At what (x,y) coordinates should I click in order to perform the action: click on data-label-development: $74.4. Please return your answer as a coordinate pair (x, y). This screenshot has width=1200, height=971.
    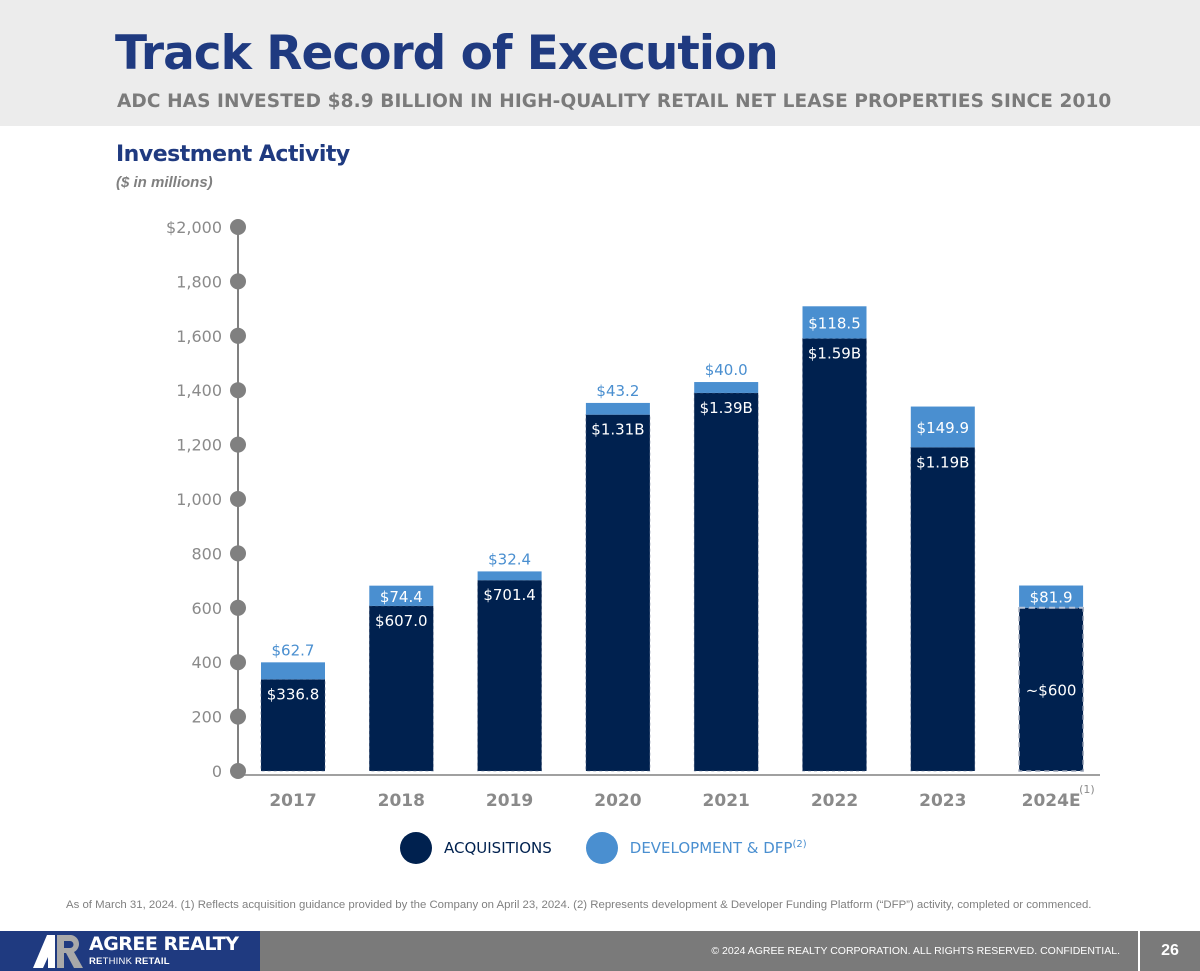
    Looking at the image, I should click on (401, 597).